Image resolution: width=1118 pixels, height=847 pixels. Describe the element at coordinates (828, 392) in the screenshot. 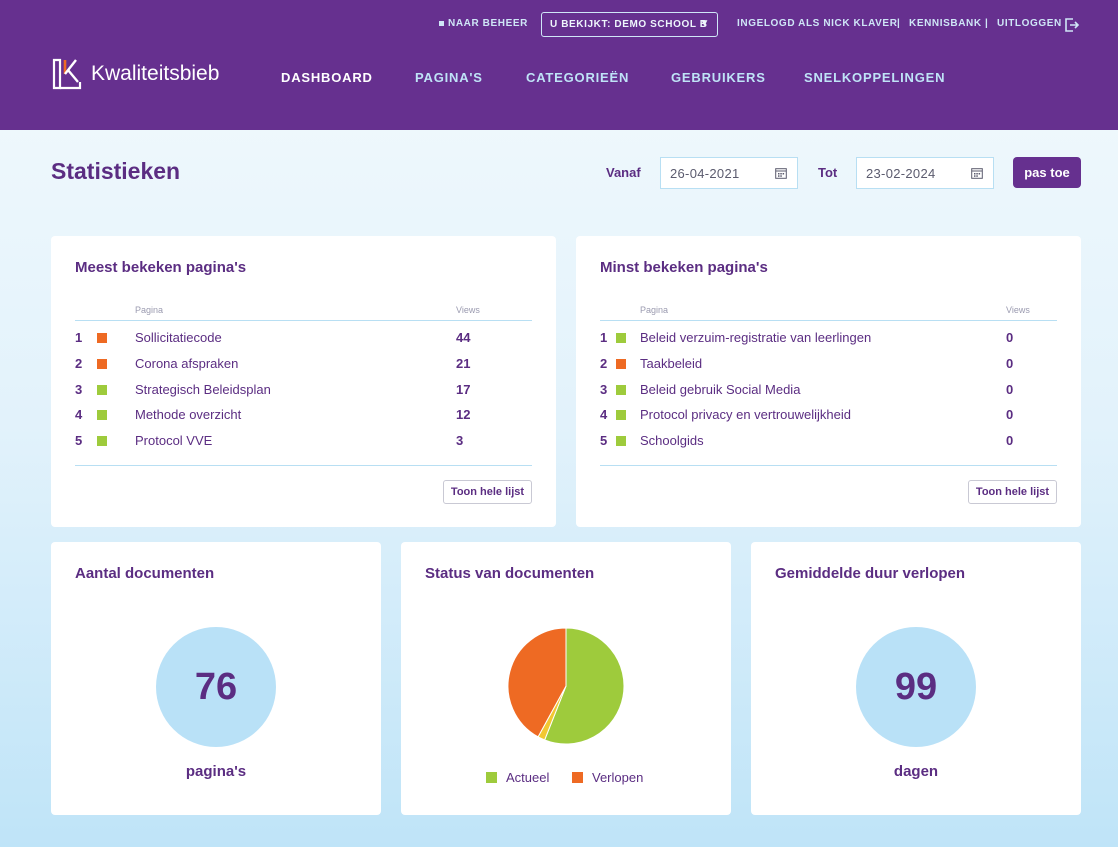

I see `table-row: 3 Beleid gebruik Social Media 0` at that location.